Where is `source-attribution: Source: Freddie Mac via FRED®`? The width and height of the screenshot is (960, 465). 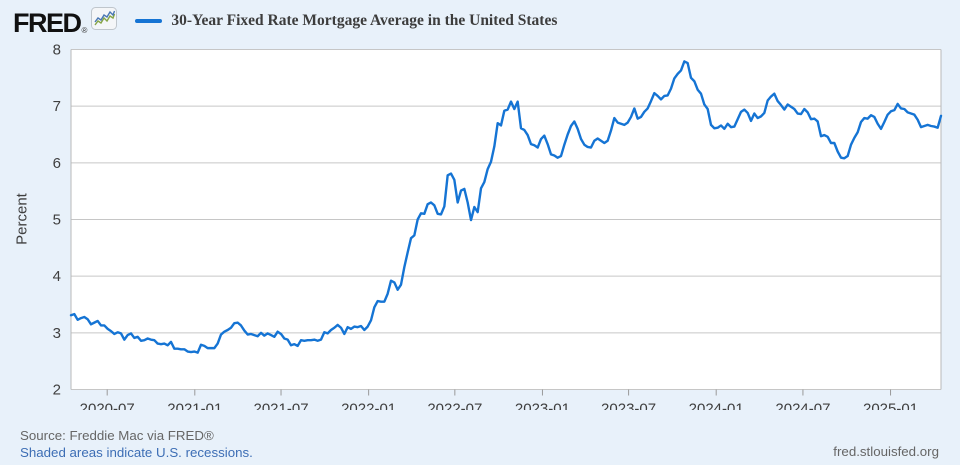 source-attribution: Source: Freddie Mac via FRED® is located at coordinates (117, 435).